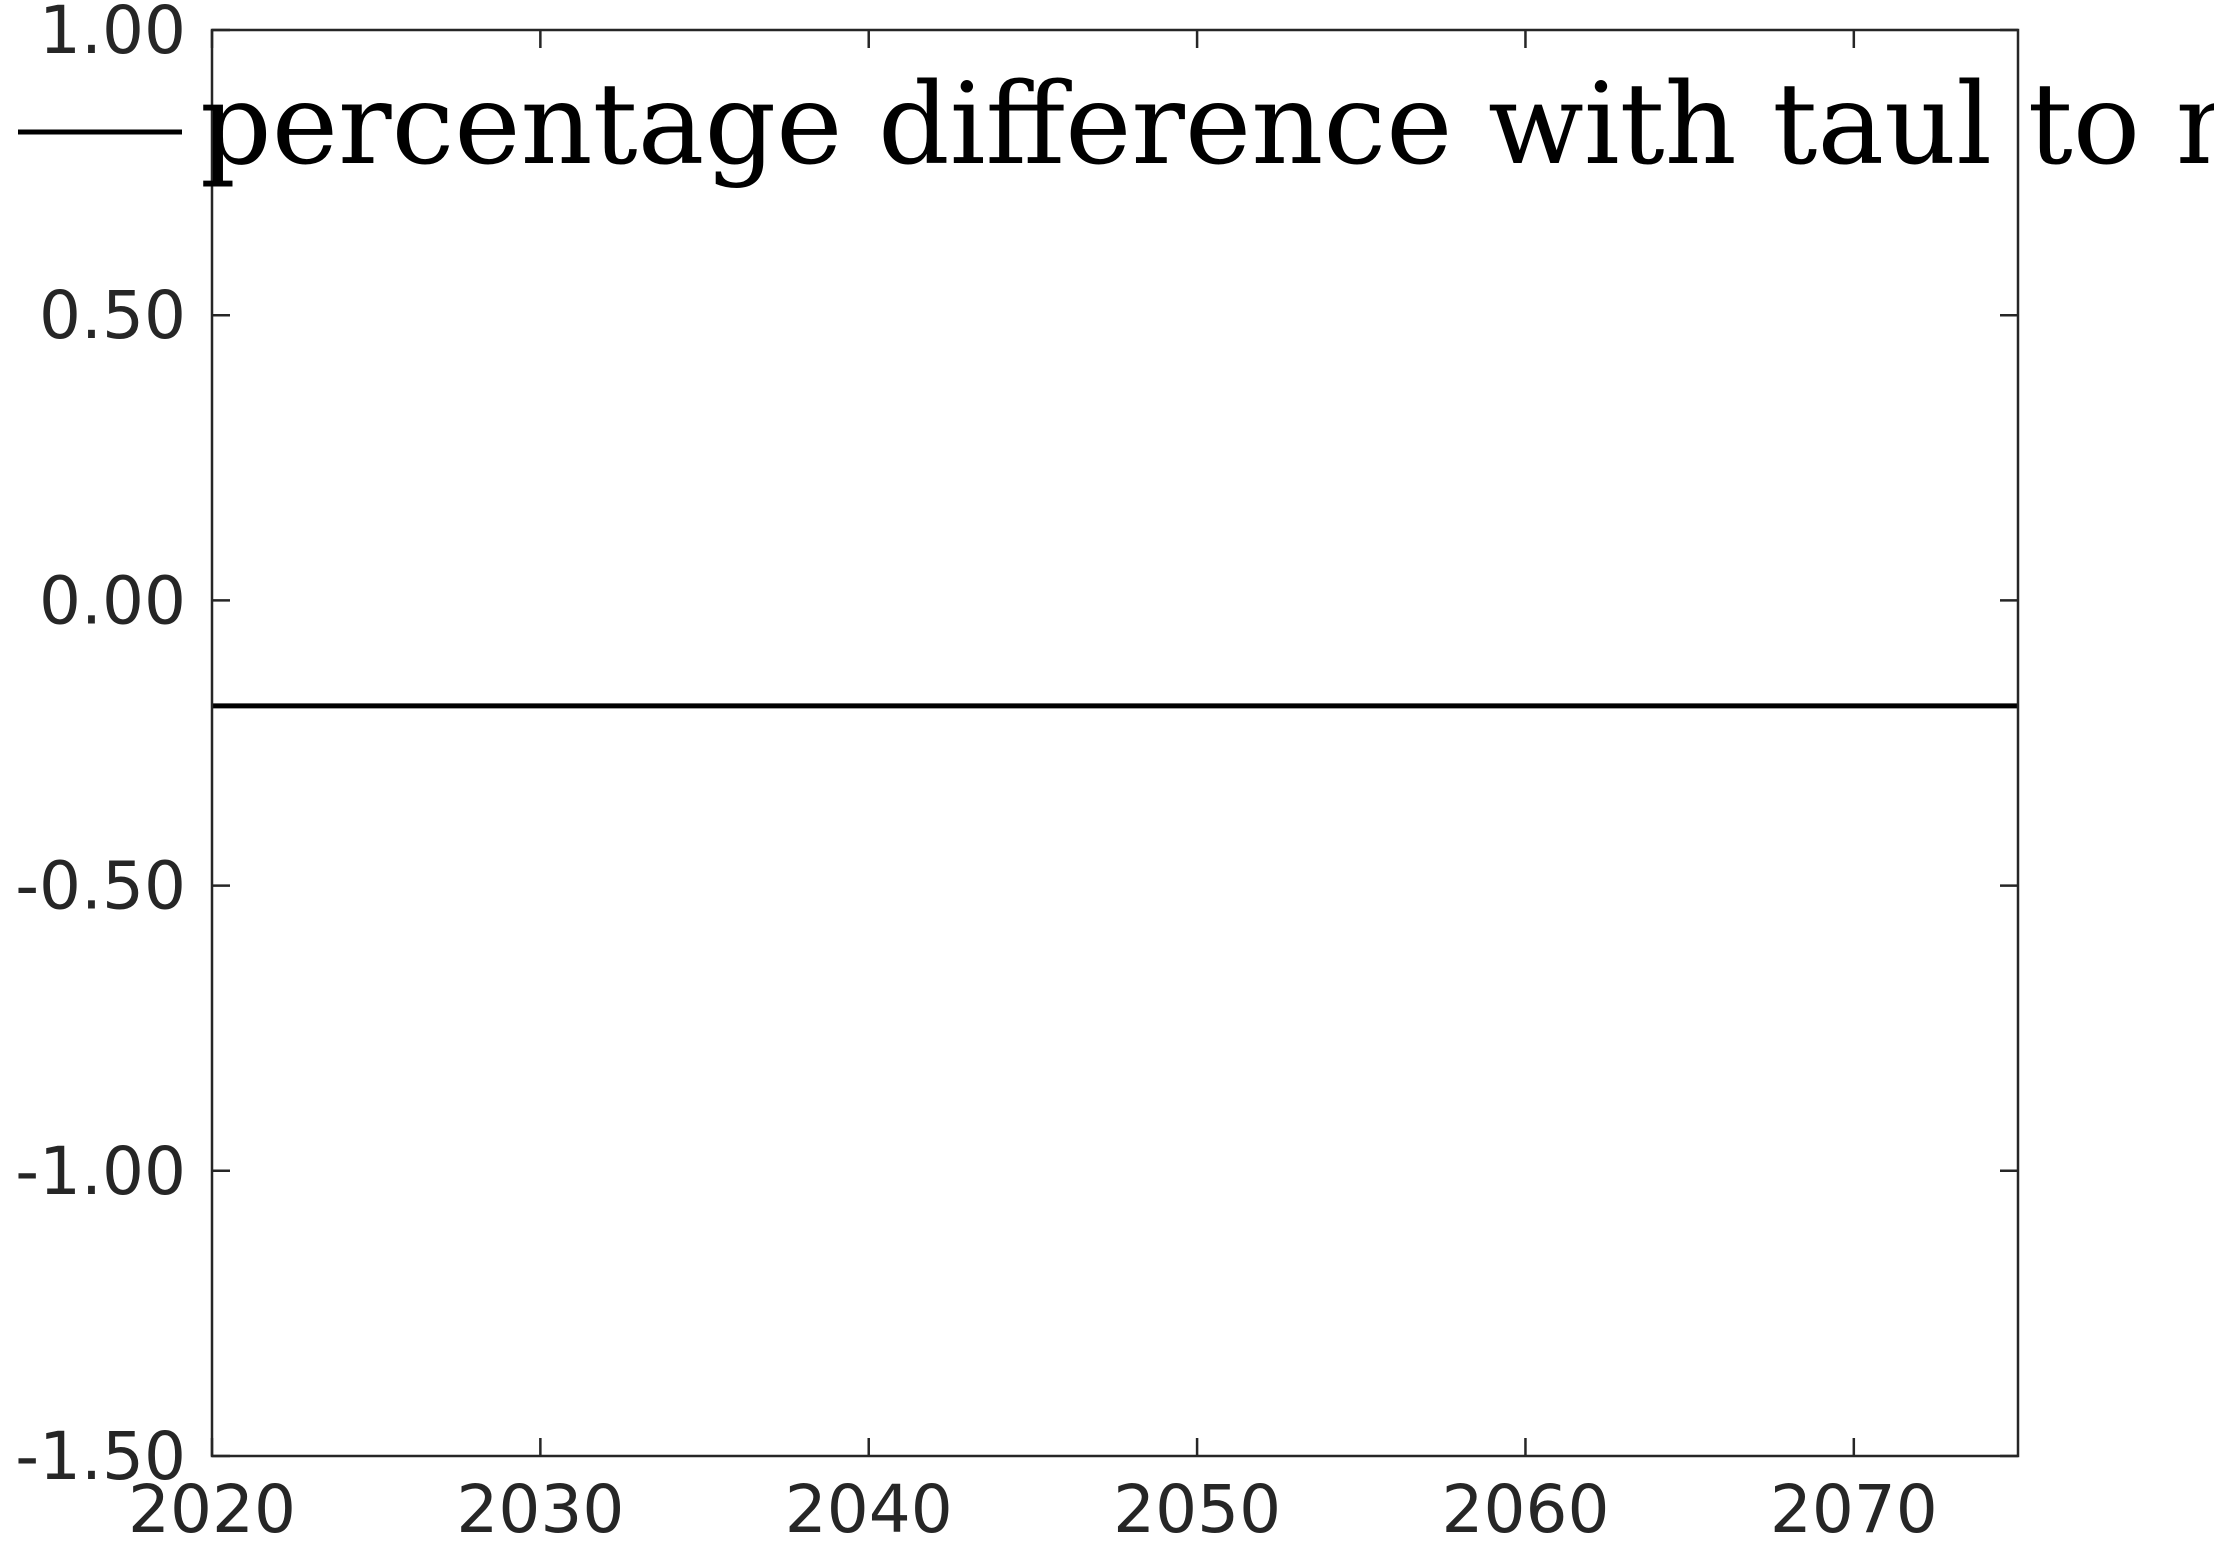  I want to click on y-tick-label: -1.00, so click(100, 1171).